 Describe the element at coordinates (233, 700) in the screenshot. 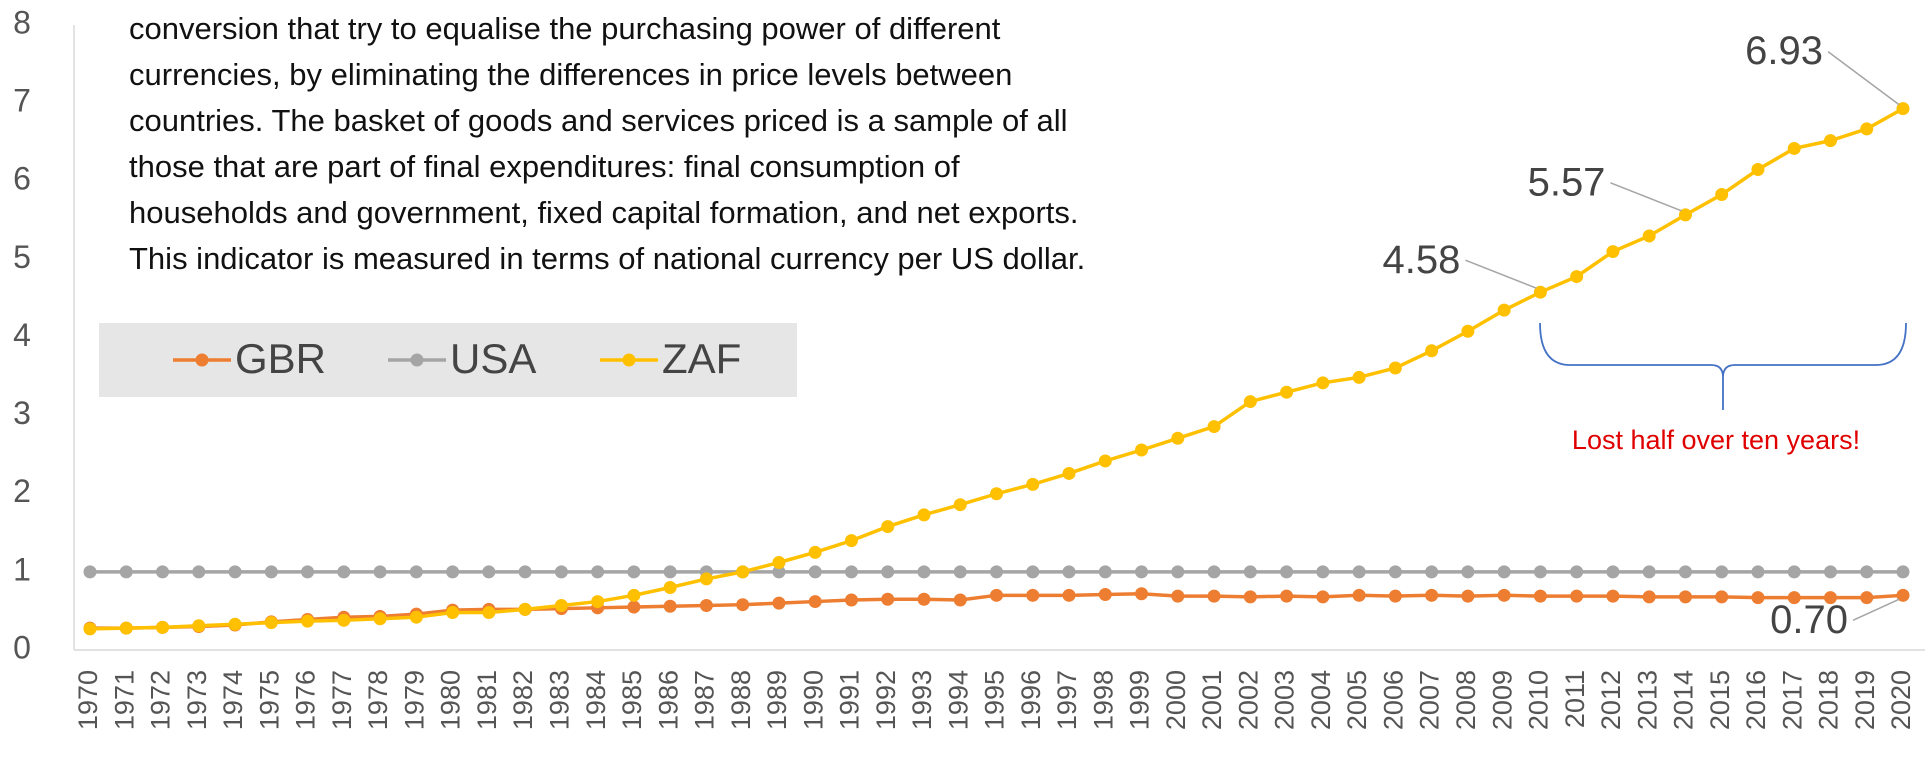

I see `x-tick-label: 1974` at that location.